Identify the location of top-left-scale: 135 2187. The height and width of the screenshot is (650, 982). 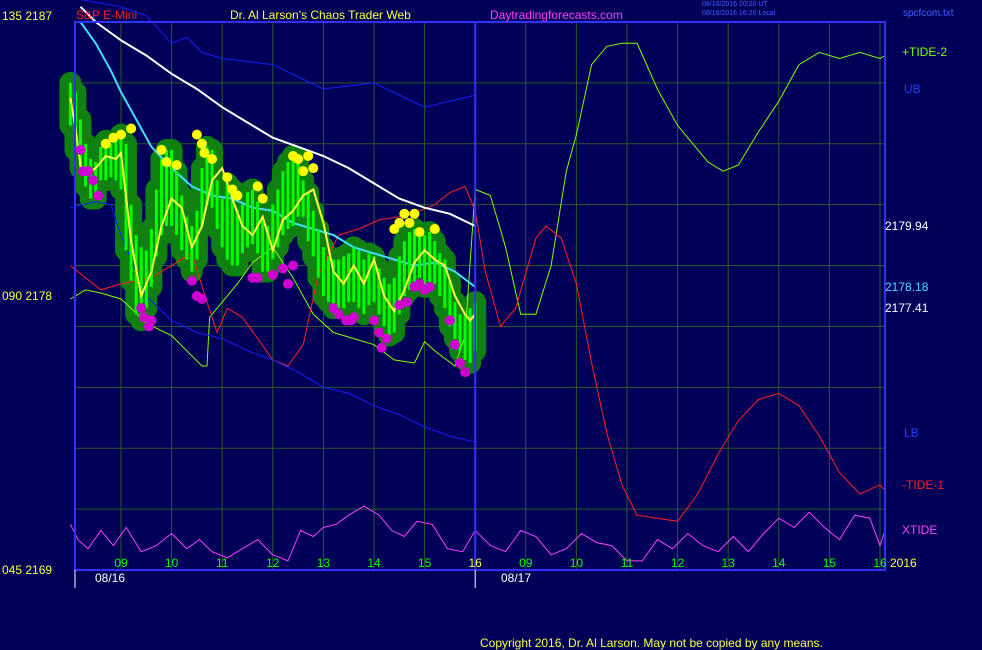
(27, 16).